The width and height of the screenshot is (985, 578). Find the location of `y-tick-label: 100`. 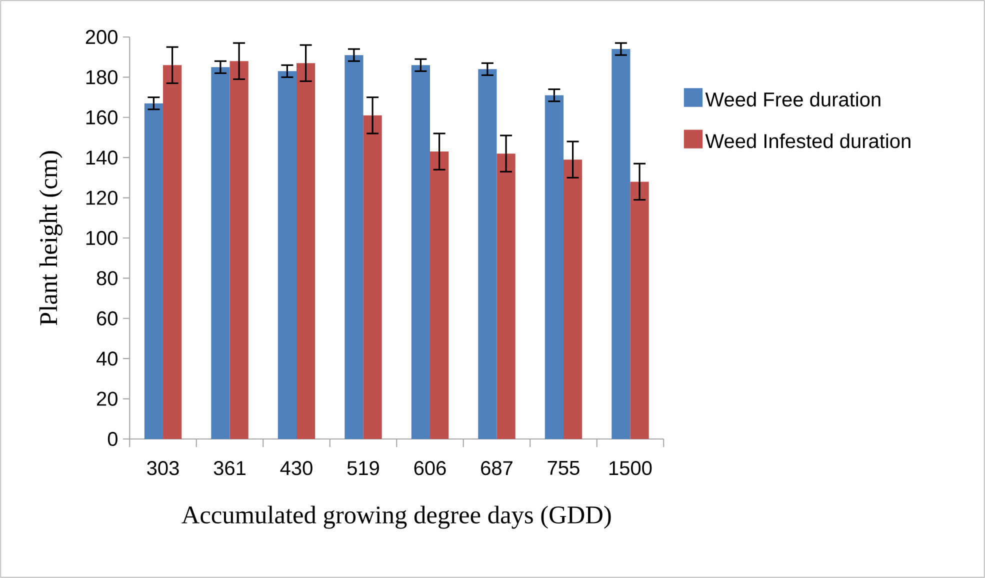

y-tick-label: 100 is located at coordinates (102, 238).